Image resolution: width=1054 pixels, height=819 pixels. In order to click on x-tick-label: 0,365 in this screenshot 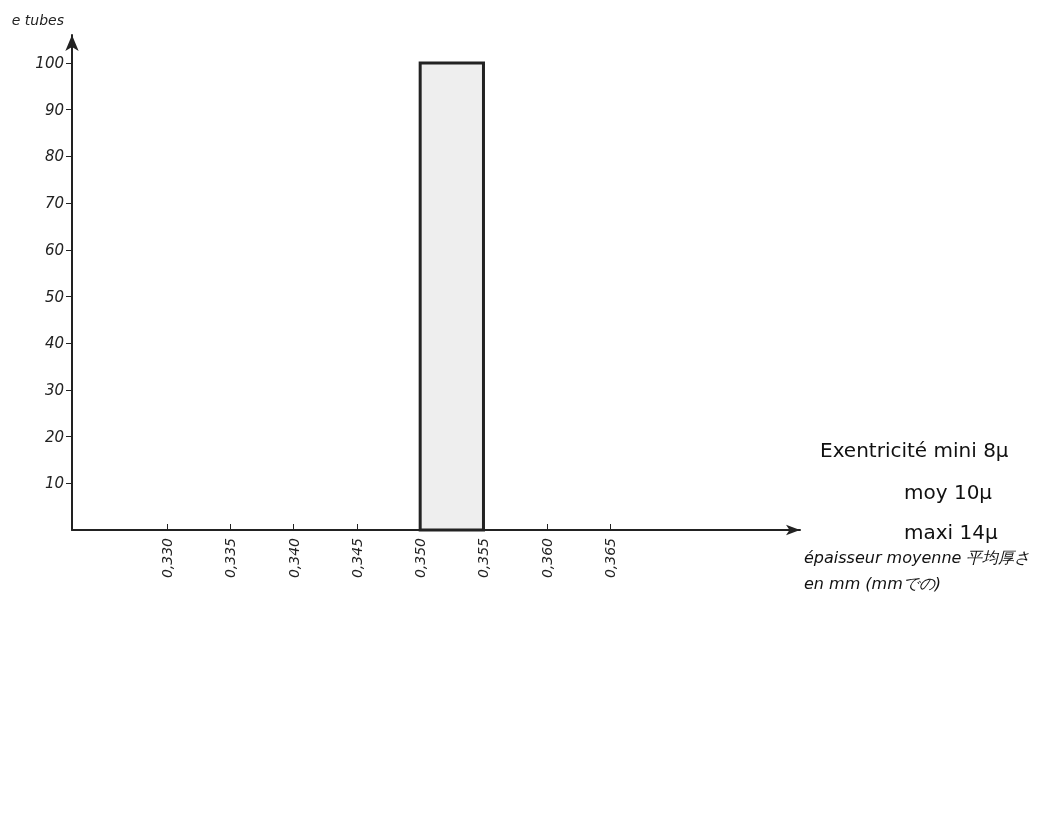, I will do `click(610, 558)`.